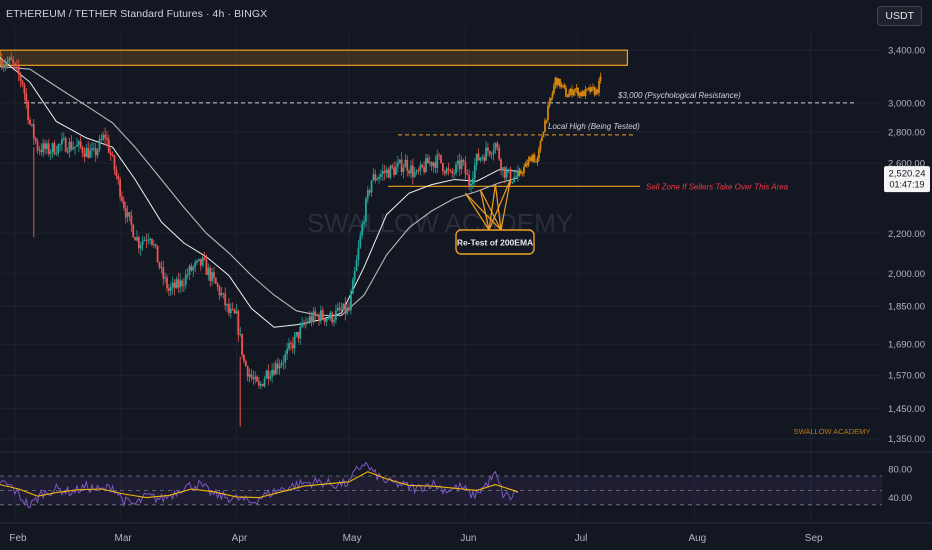 This screenshot has width=932, height=550. Describe the element at coordinates (123, 538) in the screenshot. I see `time-tick-label: Mar` at that location.